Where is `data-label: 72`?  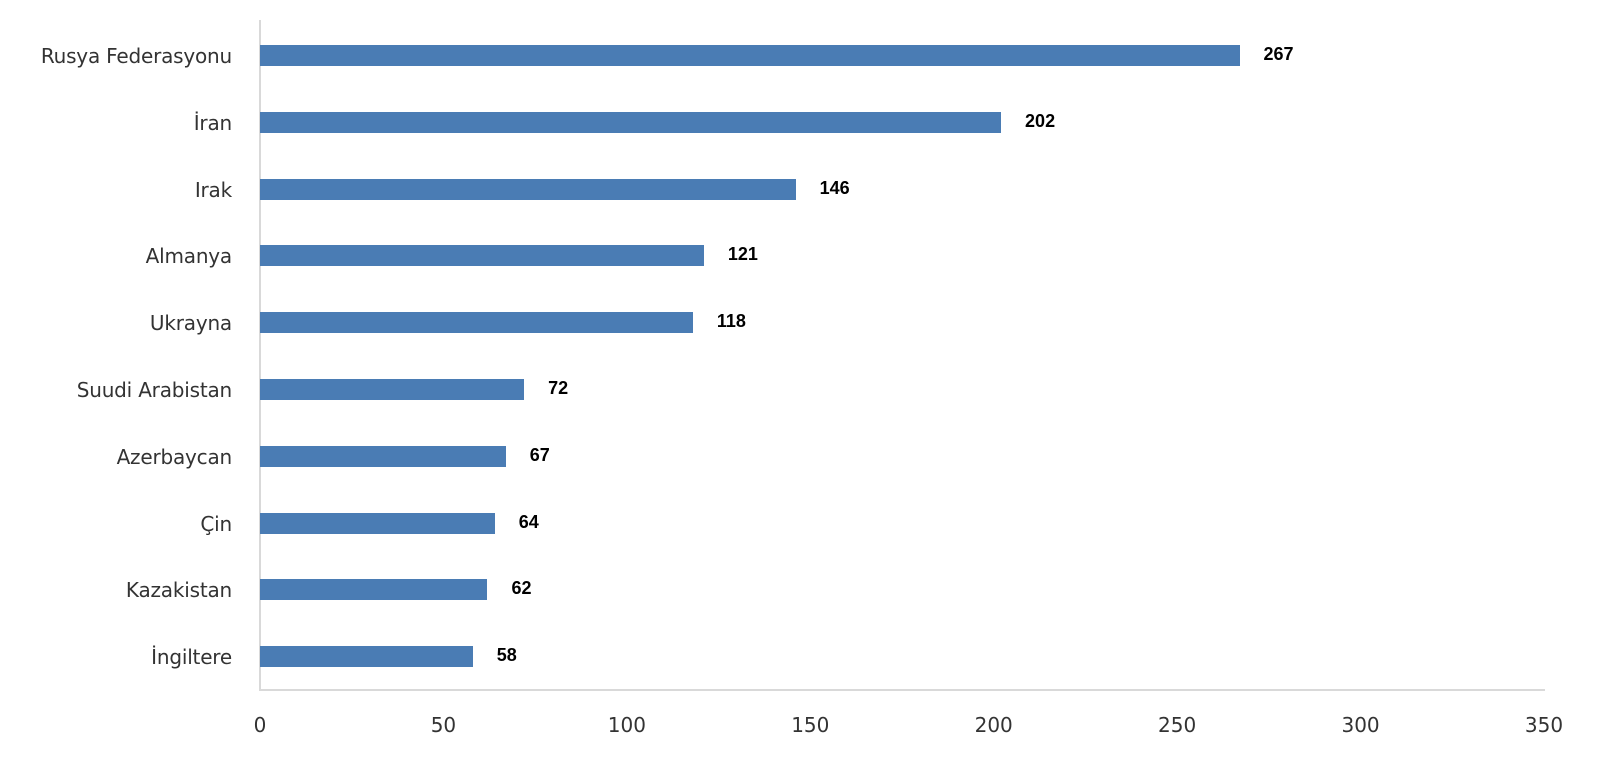
data-label: 72 is located at coordinates (558, 388).